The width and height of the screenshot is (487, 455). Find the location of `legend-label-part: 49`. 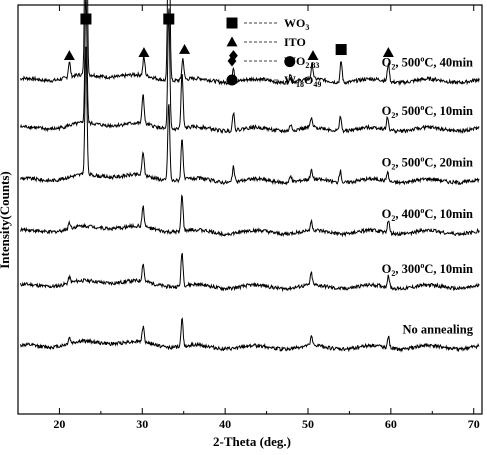

legend-label-part: 49 is located at coordinates (317, 84).